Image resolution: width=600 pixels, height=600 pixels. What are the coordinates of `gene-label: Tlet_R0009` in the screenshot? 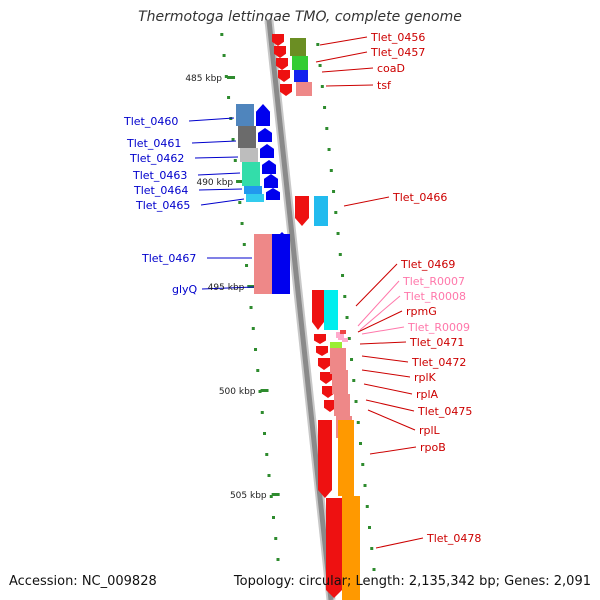 It's located at (438, 327).